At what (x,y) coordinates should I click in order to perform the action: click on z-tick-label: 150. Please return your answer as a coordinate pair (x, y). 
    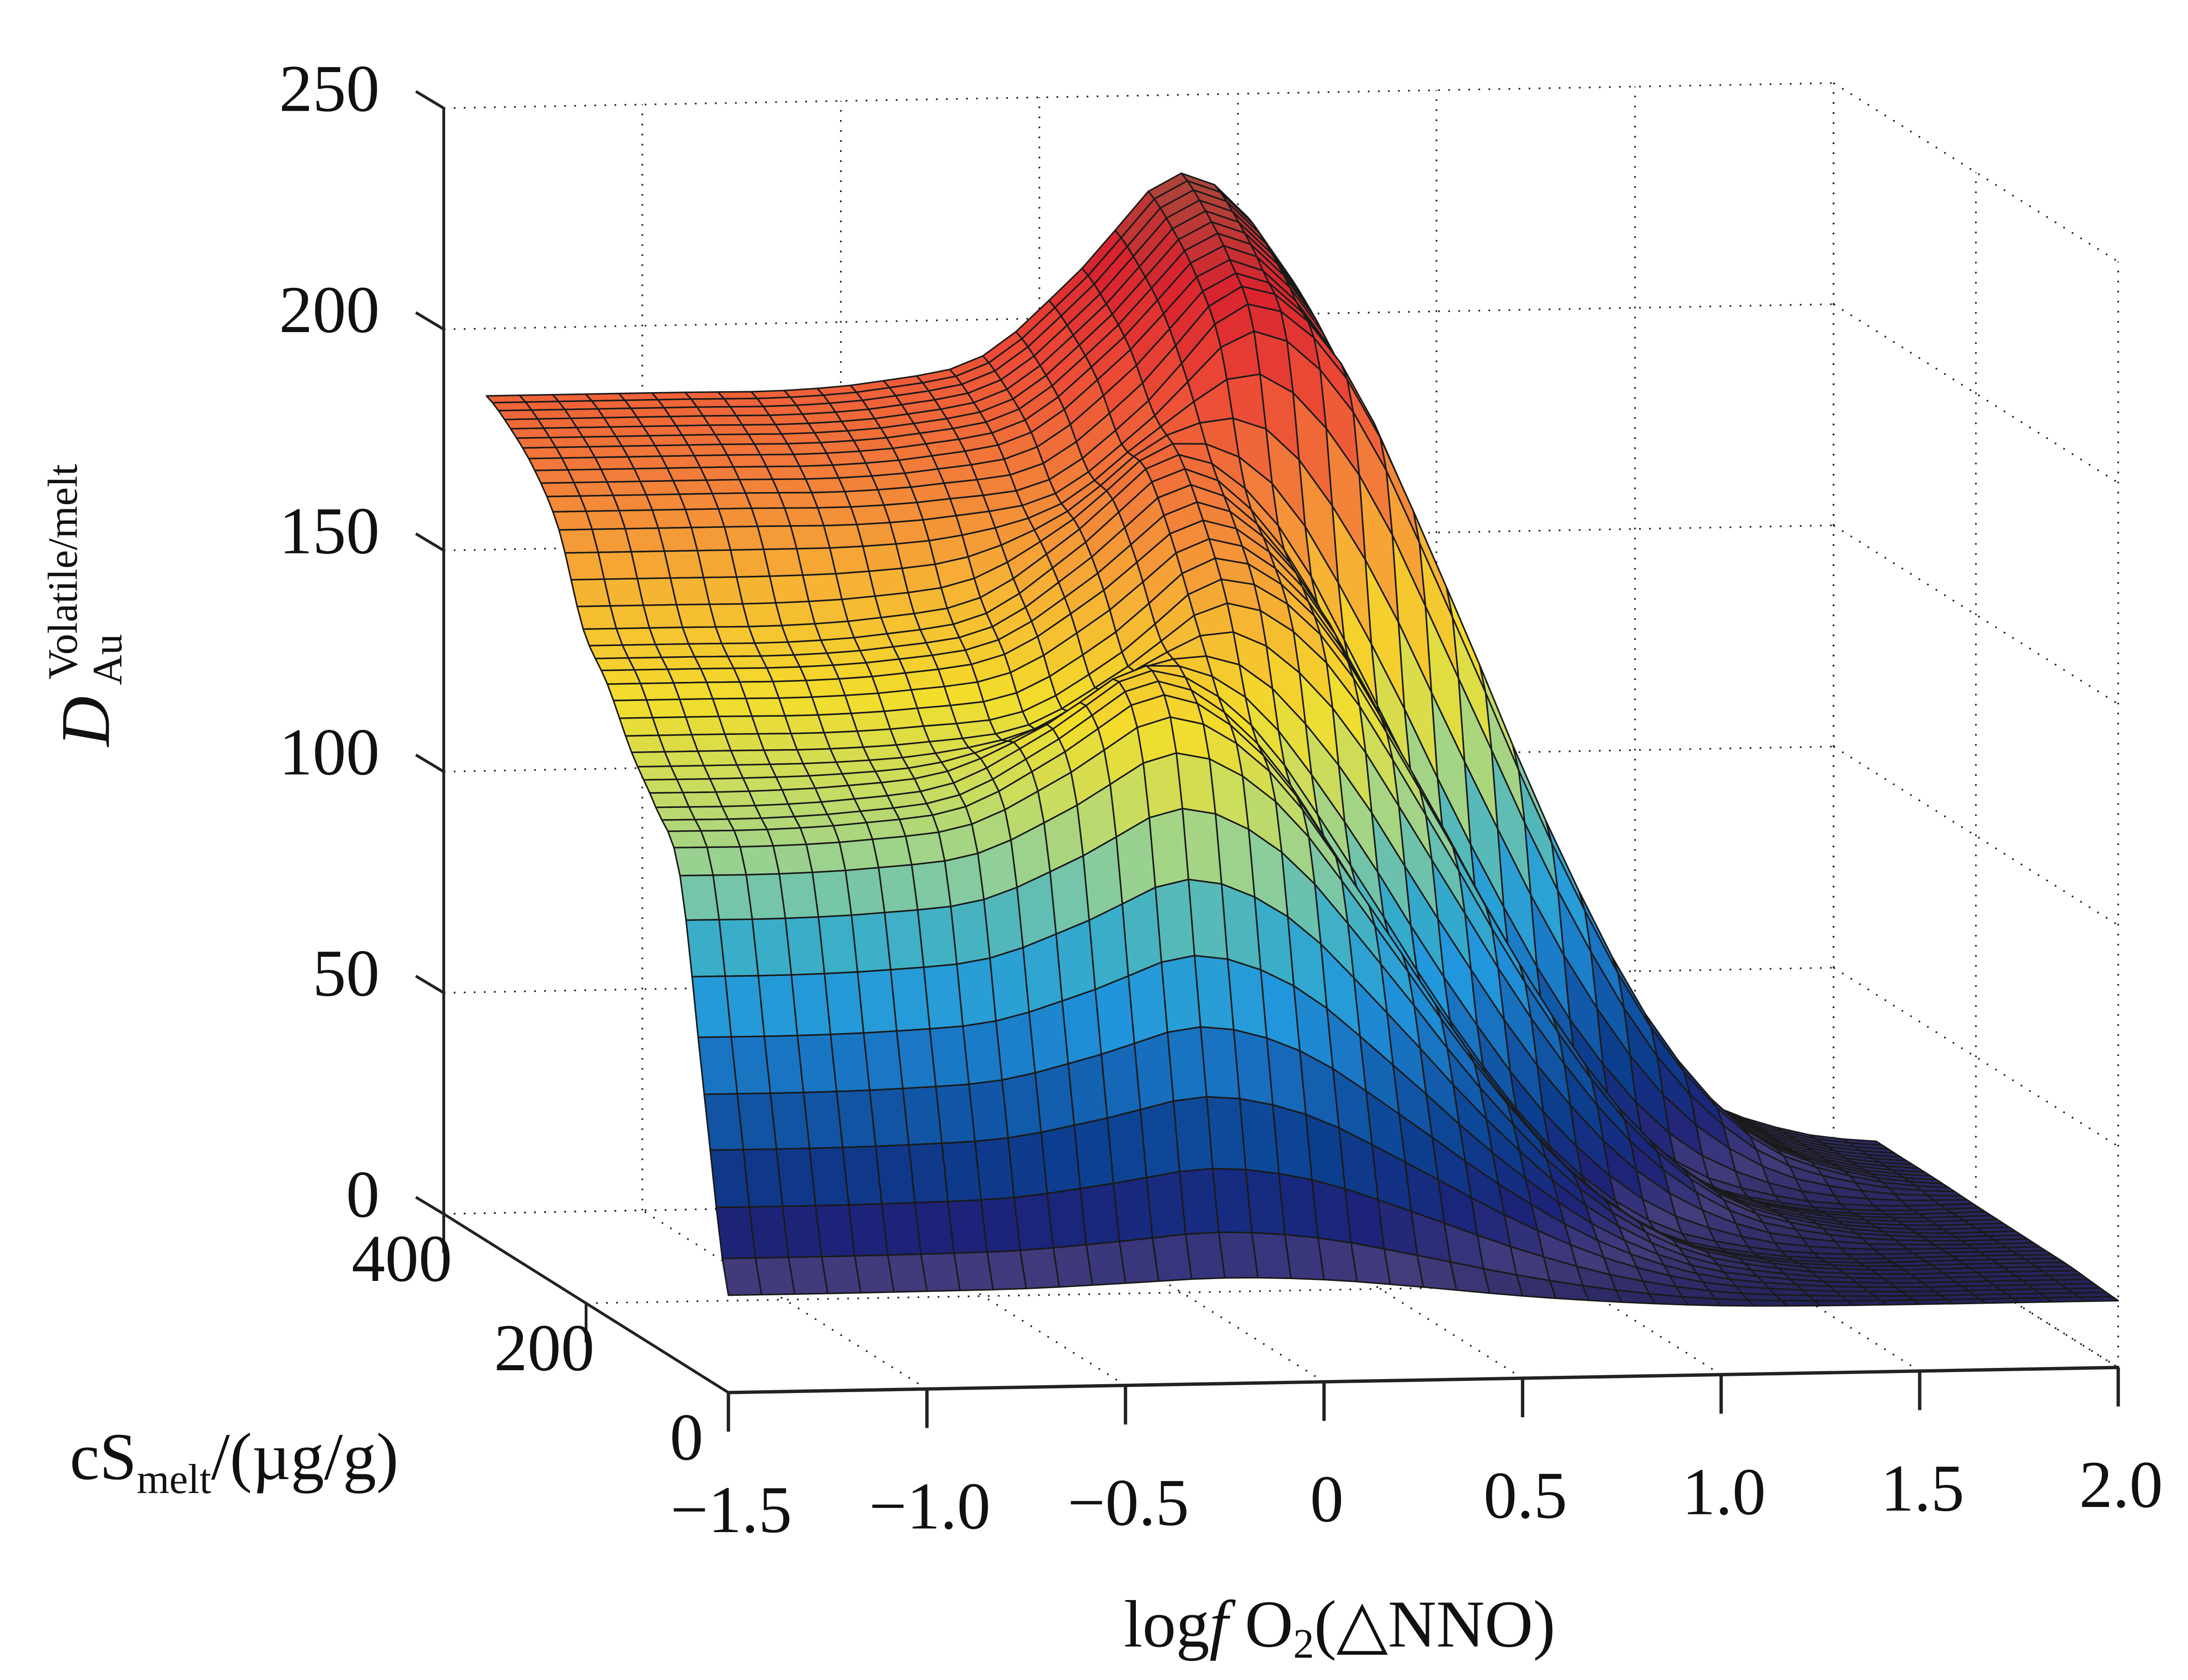
    Looking at the image, I should click on (329, 531).